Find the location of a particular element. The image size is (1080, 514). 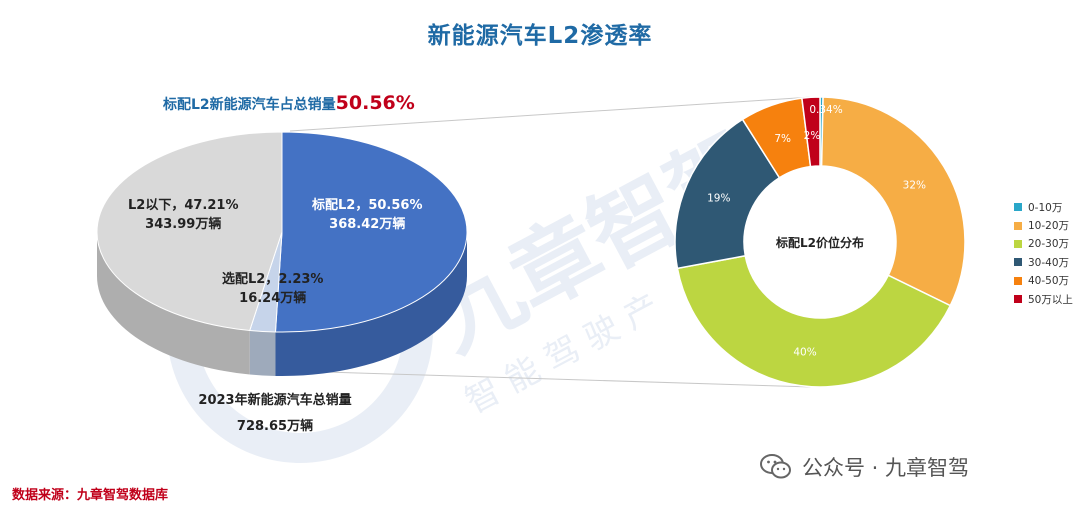

wechat-account-watermark: 公众号 · 九章智驾 is located at coordinates (864, 467).